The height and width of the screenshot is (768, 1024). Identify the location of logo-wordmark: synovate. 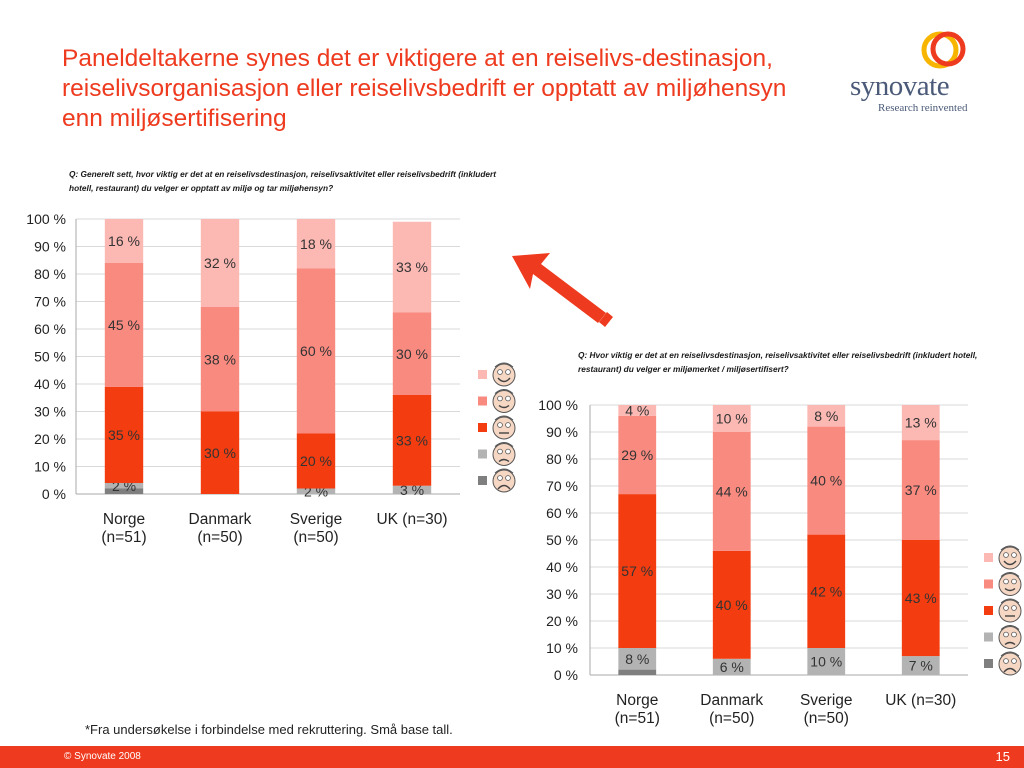
(900, 86).